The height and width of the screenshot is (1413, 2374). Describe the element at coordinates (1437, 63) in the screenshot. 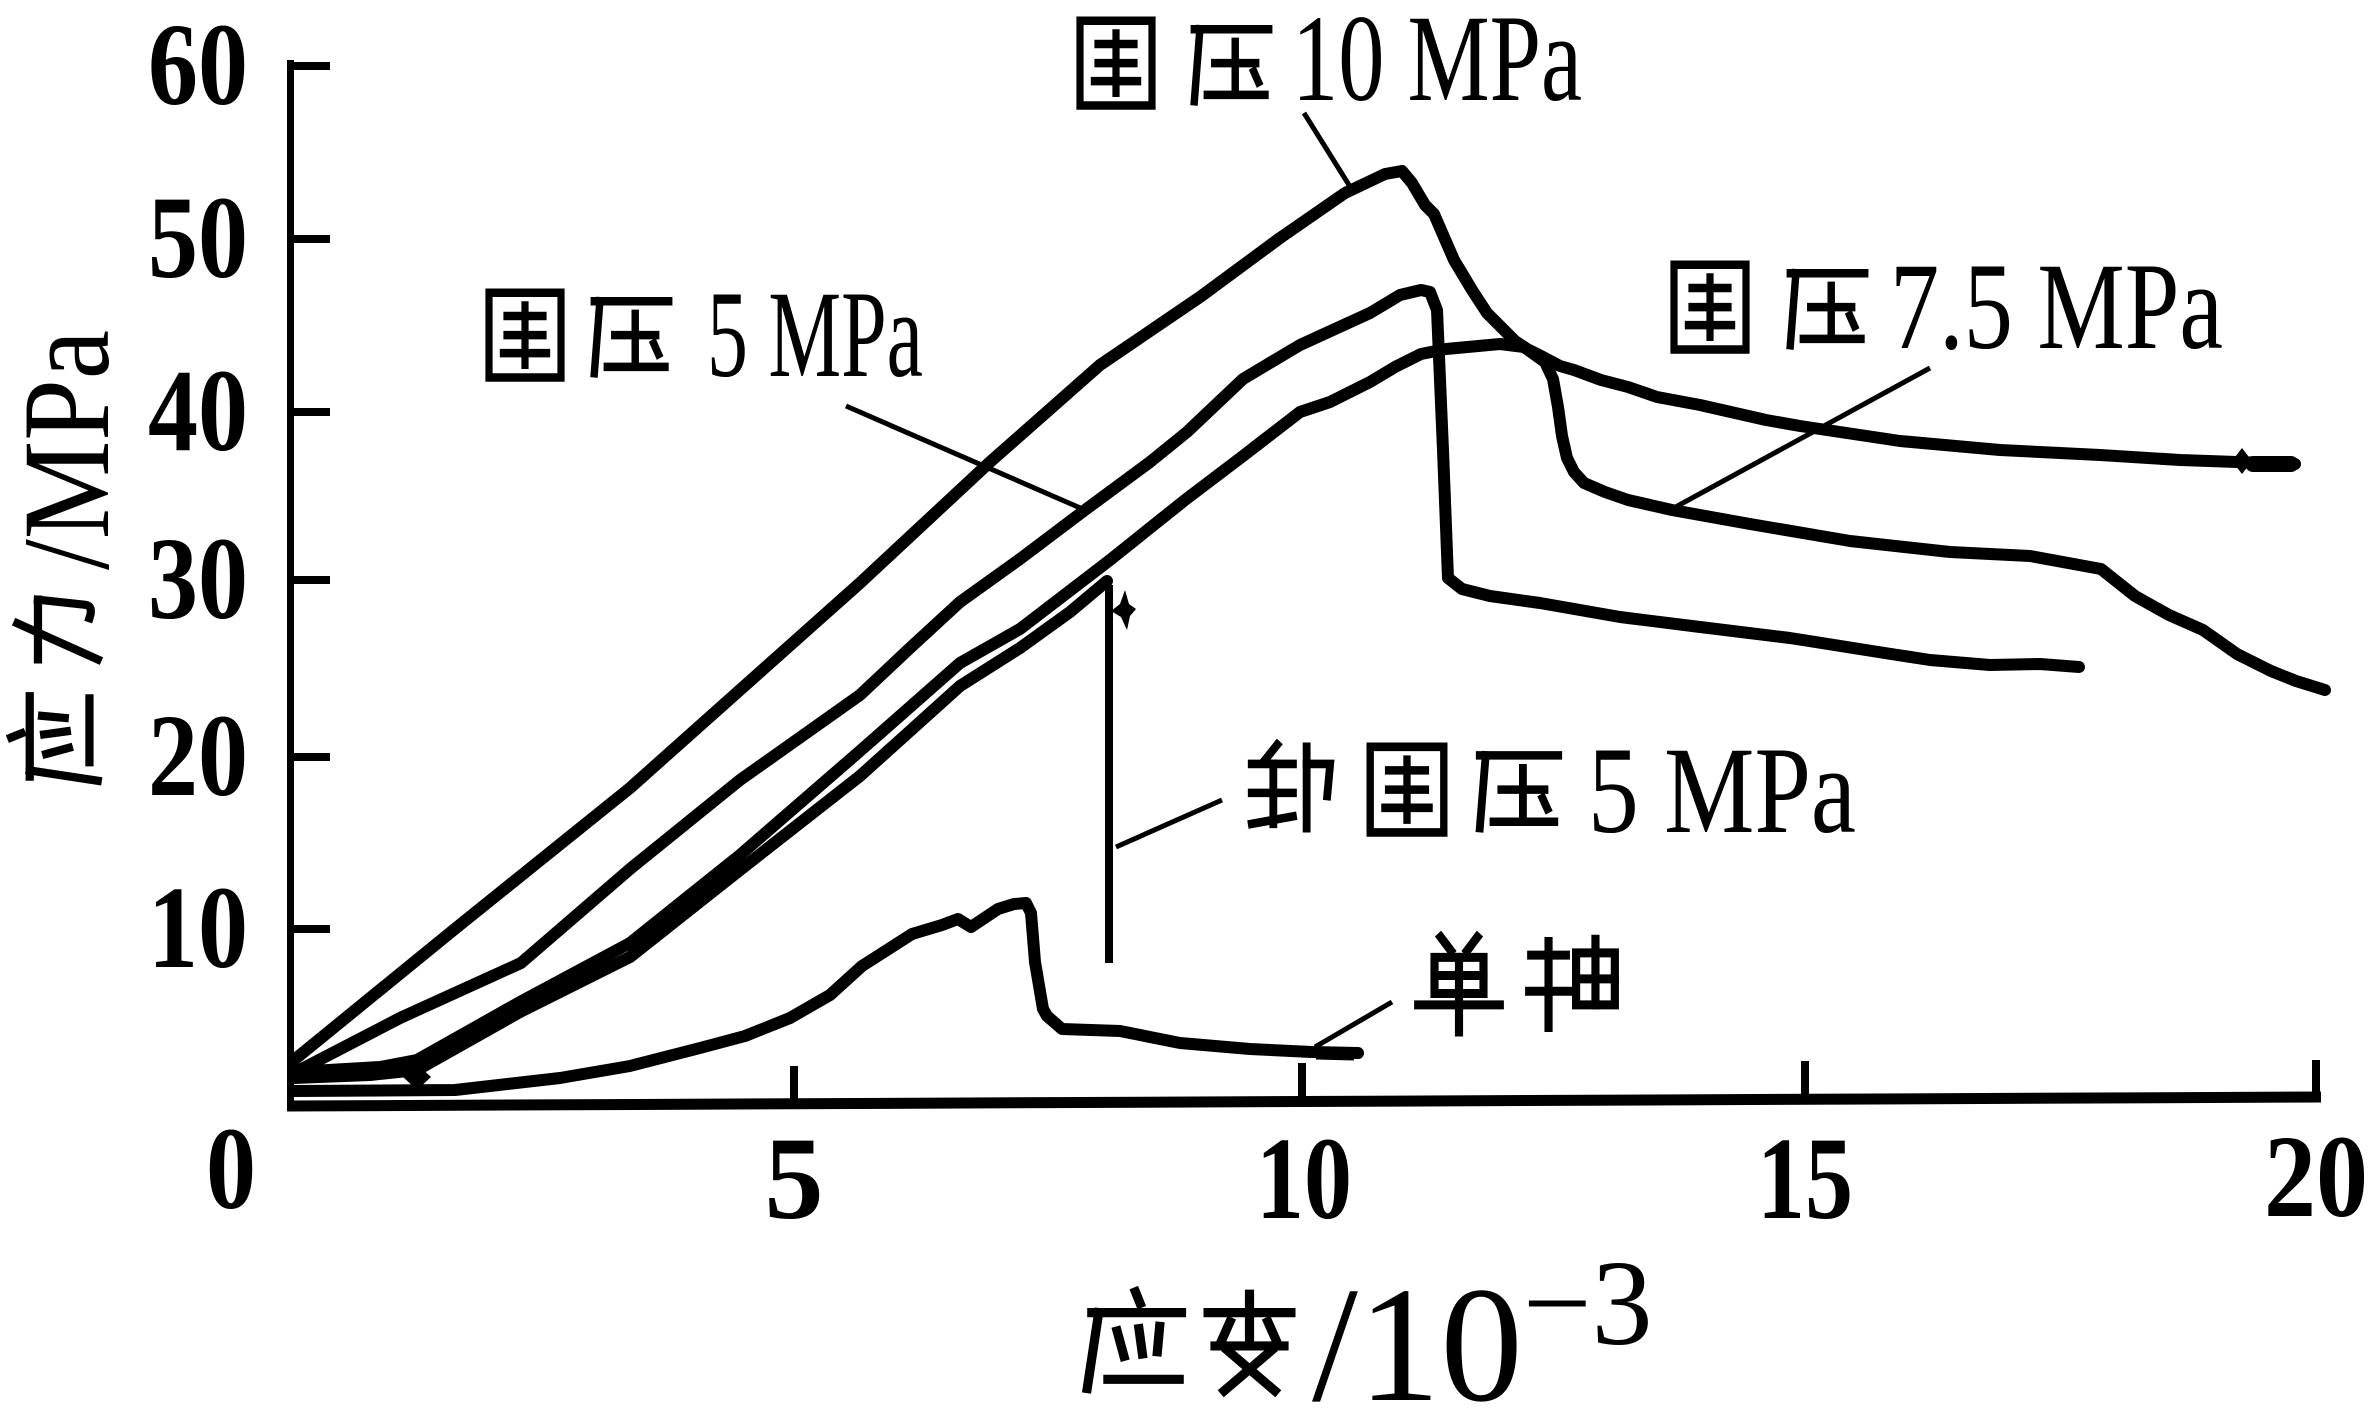

I see `svg-text: 10 MPa` at that location.